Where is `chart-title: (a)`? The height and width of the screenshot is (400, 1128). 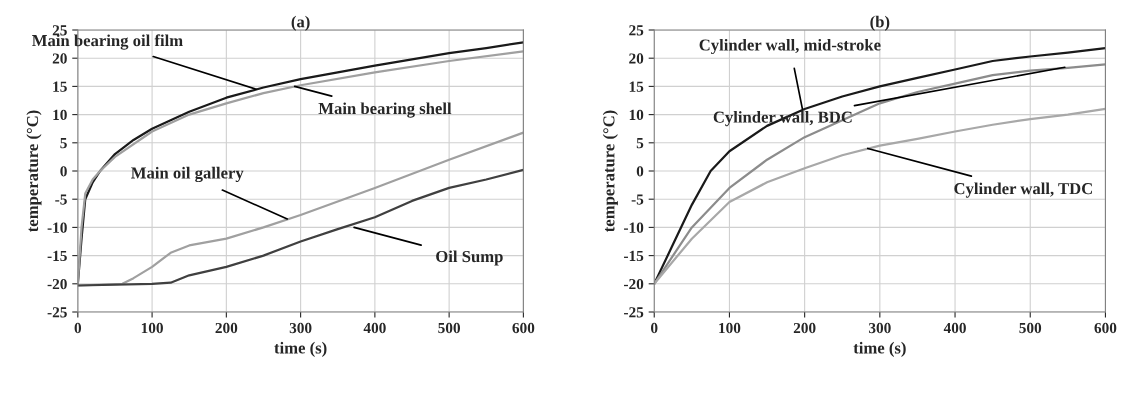 chart-title: (a) is located at coordinates (300, 23).